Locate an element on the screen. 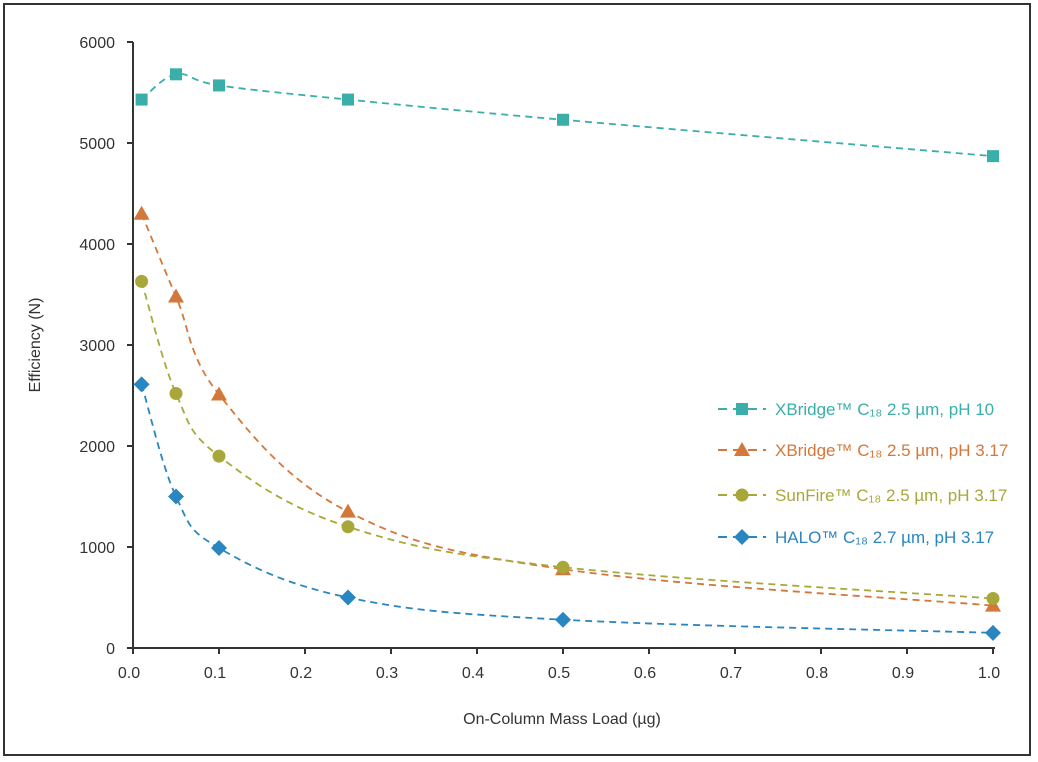 Image resolution: width=1038 pixels, height=762 pixels. legend-item: XBridge™ C₁₈ 2.5 µm, pH 3.17 is located at coordinates (863, 450).